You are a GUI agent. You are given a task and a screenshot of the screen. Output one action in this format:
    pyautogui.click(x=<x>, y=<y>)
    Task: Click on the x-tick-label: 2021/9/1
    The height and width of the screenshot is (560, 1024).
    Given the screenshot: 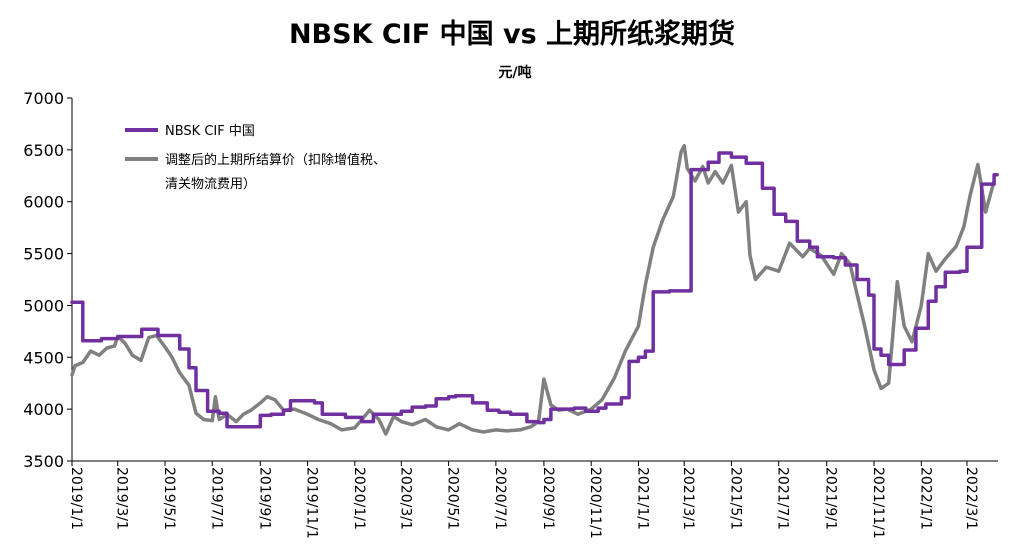 What is the action you would take?
    pyautogui.click(x=831, y=498)
    